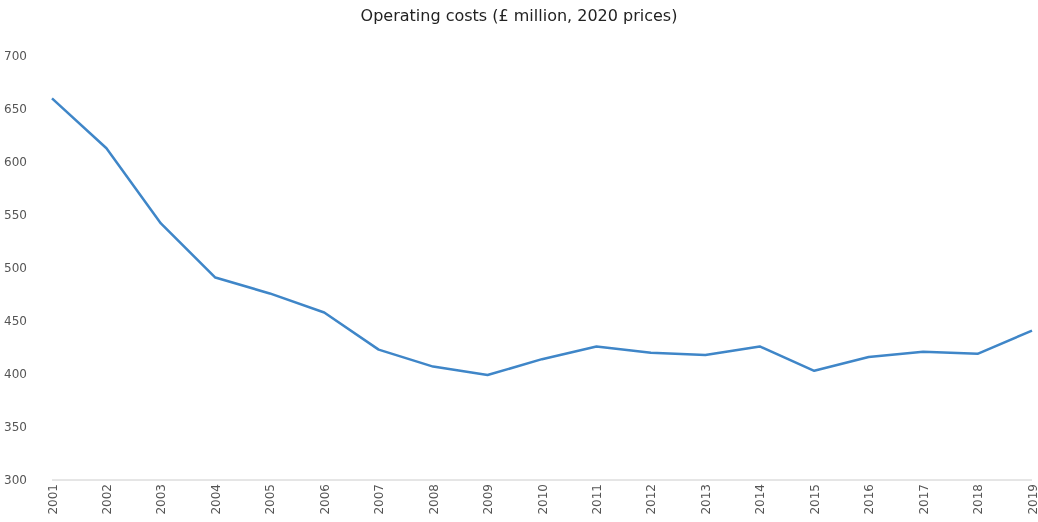  What do you see at coordinates (433, 499) in the screenshot?
I see `x-tick-label: 2008` at bounding box center [433, 499].